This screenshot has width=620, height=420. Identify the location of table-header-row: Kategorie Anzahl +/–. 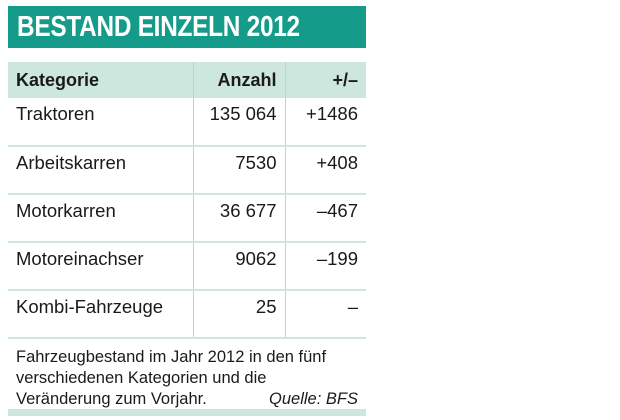
(187, 80).